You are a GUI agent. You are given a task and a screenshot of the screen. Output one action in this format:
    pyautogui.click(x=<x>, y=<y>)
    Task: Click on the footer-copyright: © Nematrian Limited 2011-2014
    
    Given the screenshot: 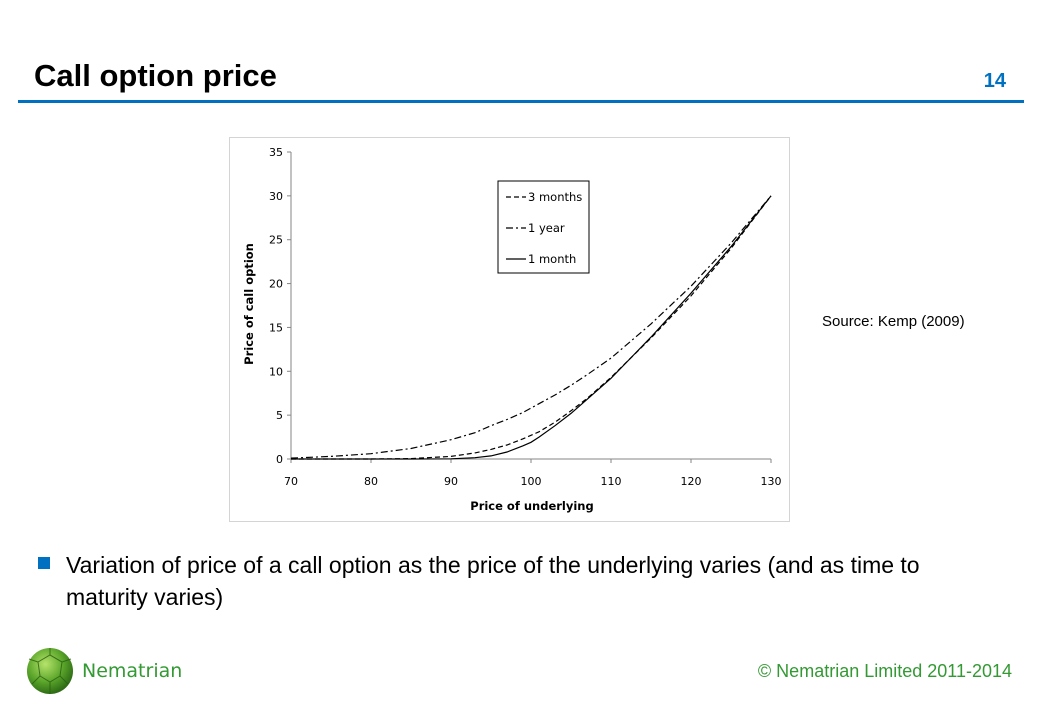 What is the action you would take?
    pyautogui.click(x=884, y=671)
    